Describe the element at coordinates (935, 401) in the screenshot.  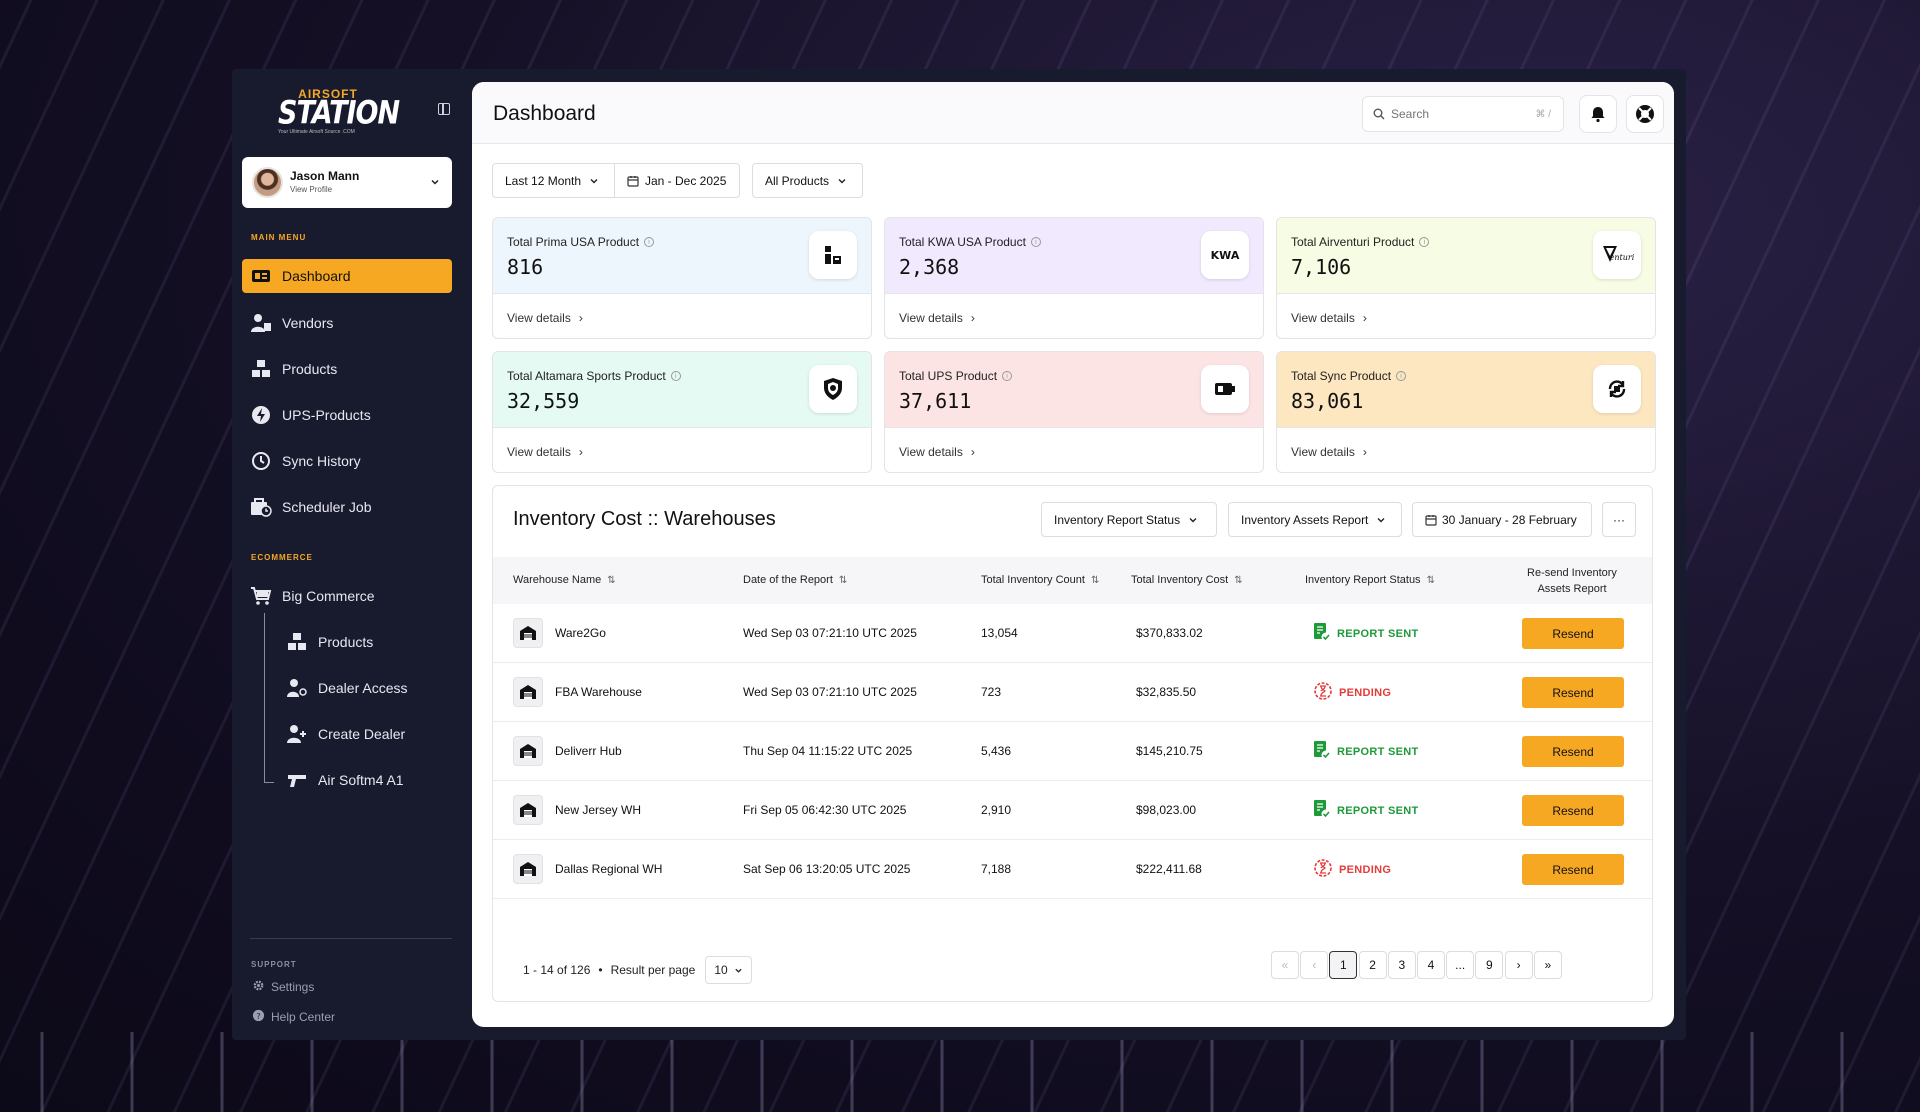
I see `stat-value: 37,611` at that location.